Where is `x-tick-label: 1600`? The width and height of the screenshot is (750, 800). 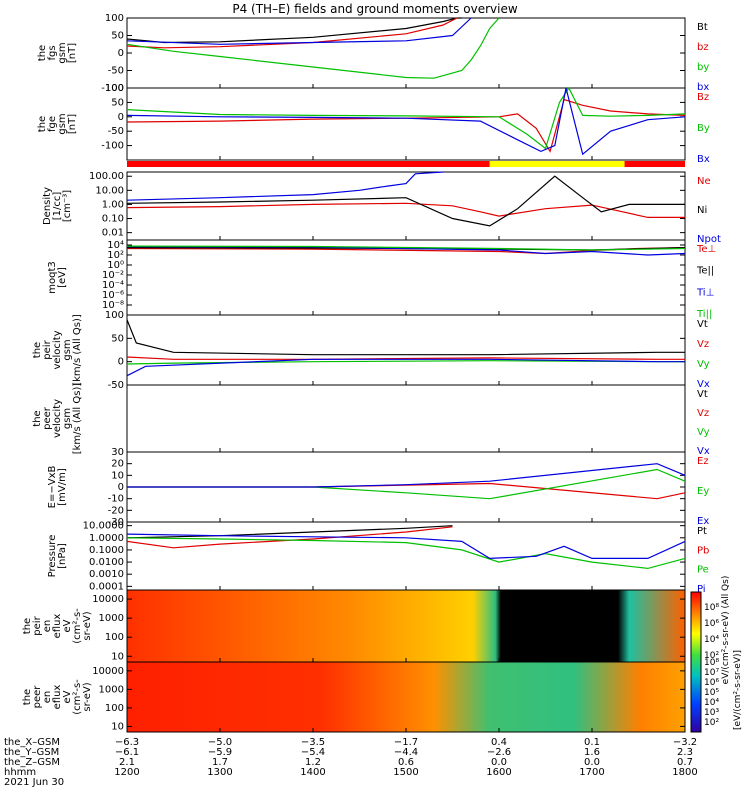 x-tick-label: 1600 is located at coordinates (498, 772).